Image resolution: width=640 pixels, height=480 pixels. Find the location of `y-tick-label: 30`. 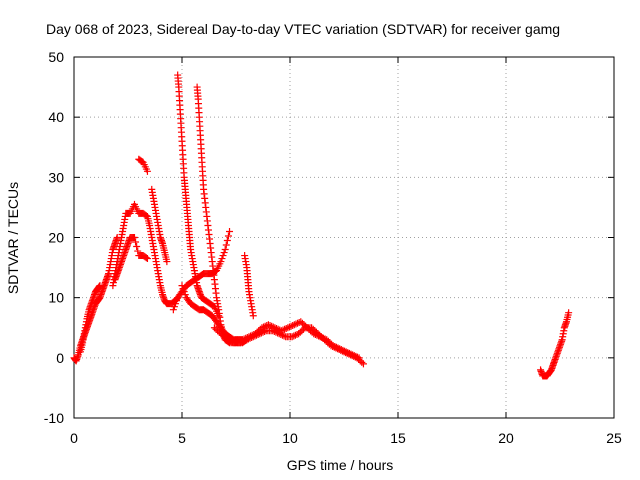

y-tick-label: 30 is located at coordinates (56, 177).